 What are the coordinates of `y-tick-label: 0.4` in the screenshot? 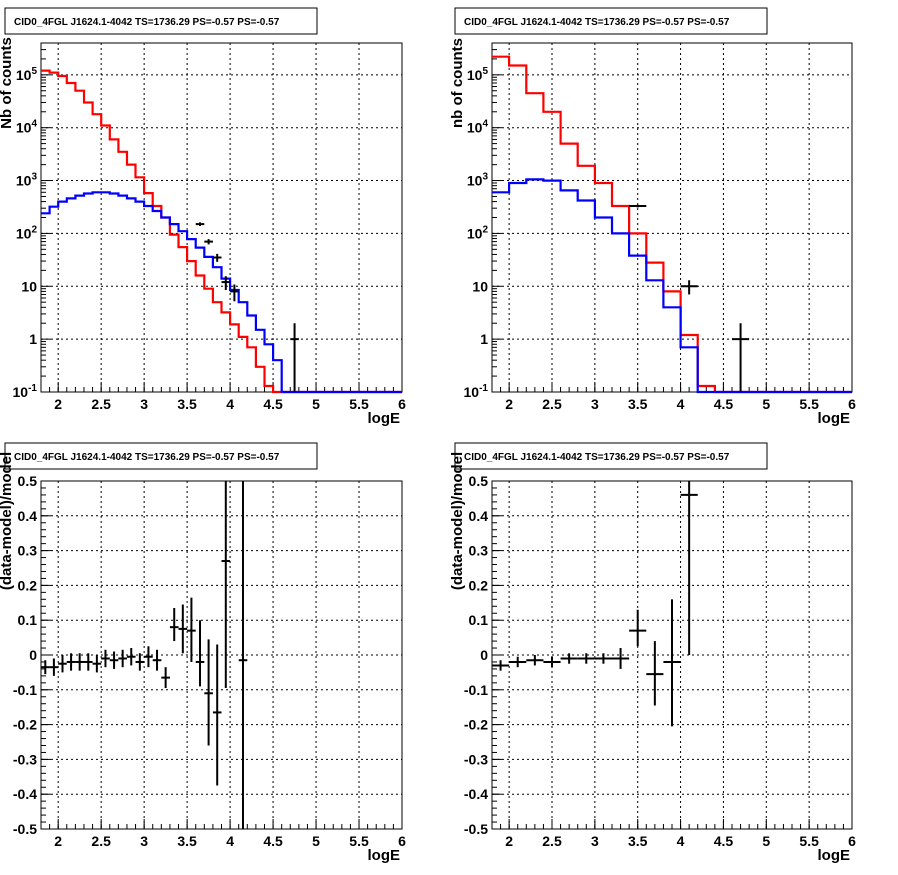 It's located at (28, 516).